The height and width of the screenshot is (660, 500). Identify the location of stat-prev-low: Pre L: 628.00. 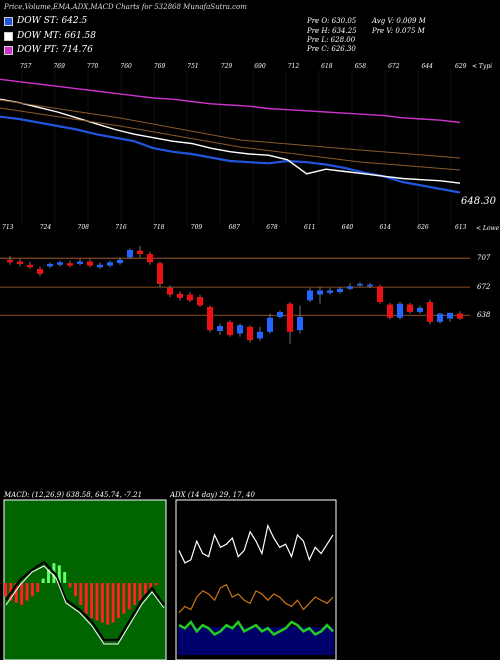
(331, 40).